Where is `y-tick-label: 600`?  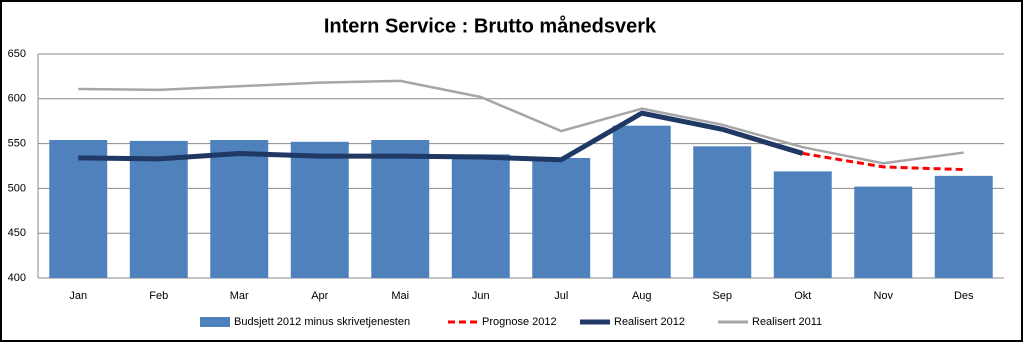 y-tick-label: 600 is located at coordinates (17, 99).